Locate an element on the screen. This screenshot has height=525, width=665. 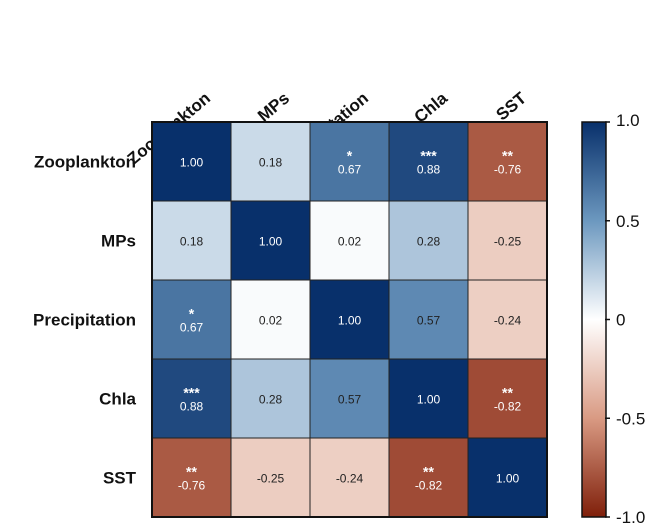
row-label: Chla is located at coordinates (117, 399).